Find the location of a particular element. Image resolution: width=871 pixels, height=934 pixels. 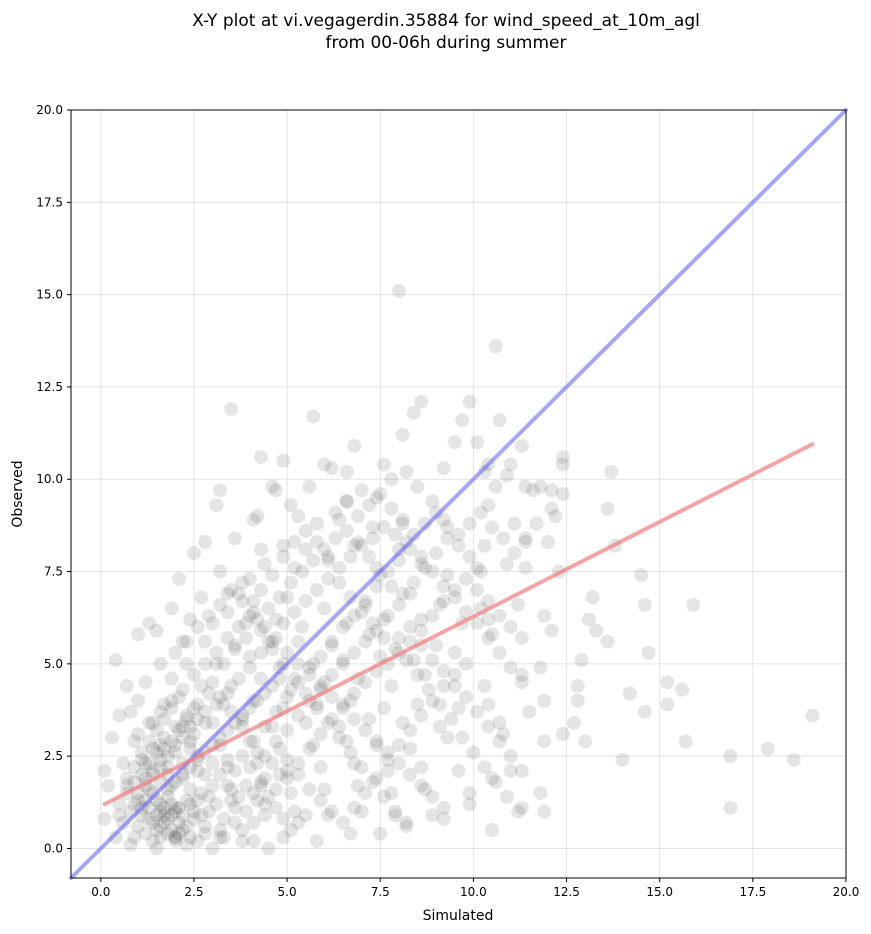

y-tick-label: 12.5 is located at coordinates (49, 387).